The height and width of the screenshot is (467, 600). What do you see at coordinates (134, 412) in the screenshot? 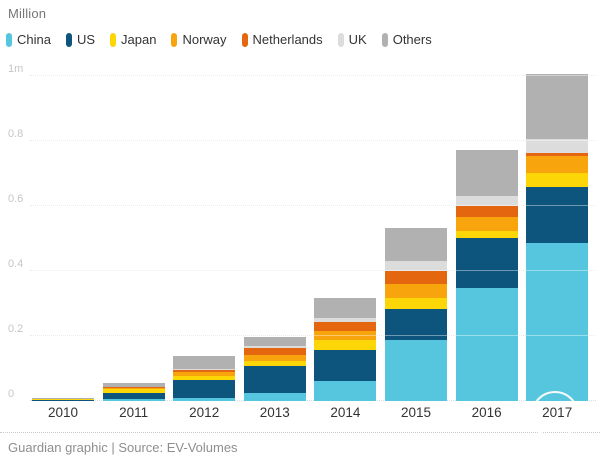
I see `x-tick-label-2011: 2011` at bounding box center [134, 412].